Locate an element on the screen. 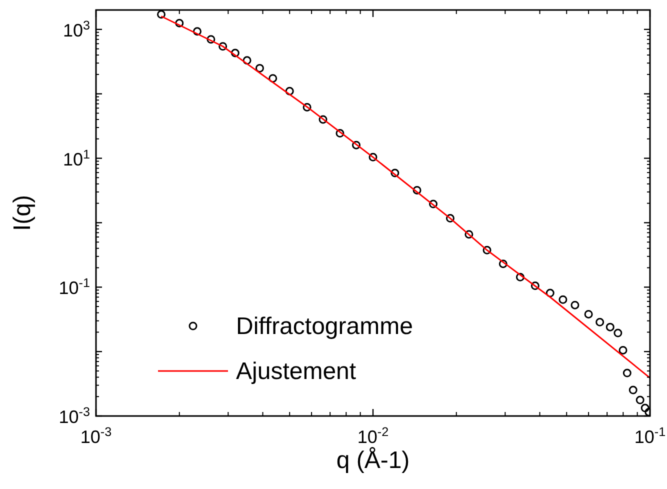  y-tick-label: 10$^{-1}$ is located at coordinates (74, 287).